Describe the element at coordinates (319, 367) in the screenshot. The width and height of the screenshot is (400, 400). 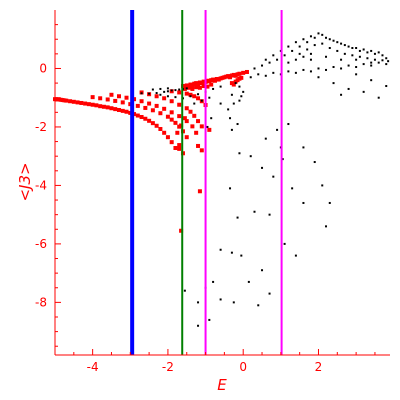
I see `x-tick-label: 2` at that location.